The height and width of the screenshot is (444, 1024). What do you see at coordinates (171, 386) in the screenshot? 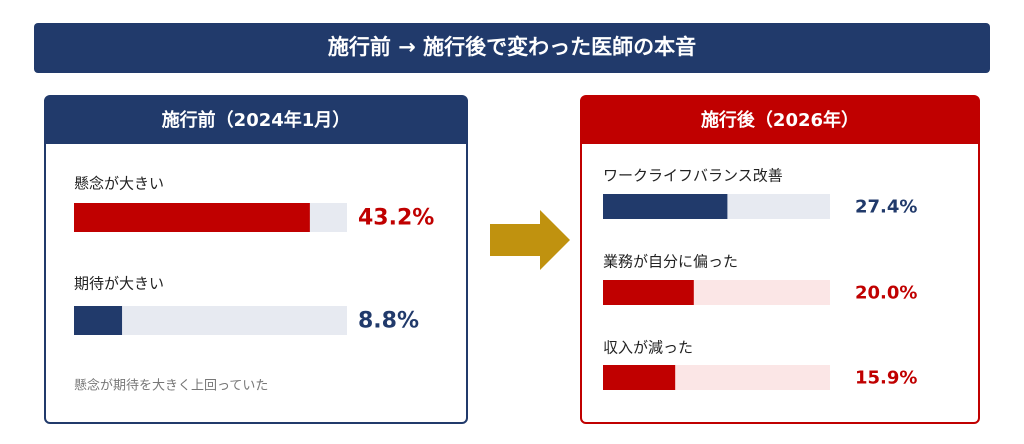
I see `note: 懸念が期待を大きく上回っていた` at bounding box center [171, 386].